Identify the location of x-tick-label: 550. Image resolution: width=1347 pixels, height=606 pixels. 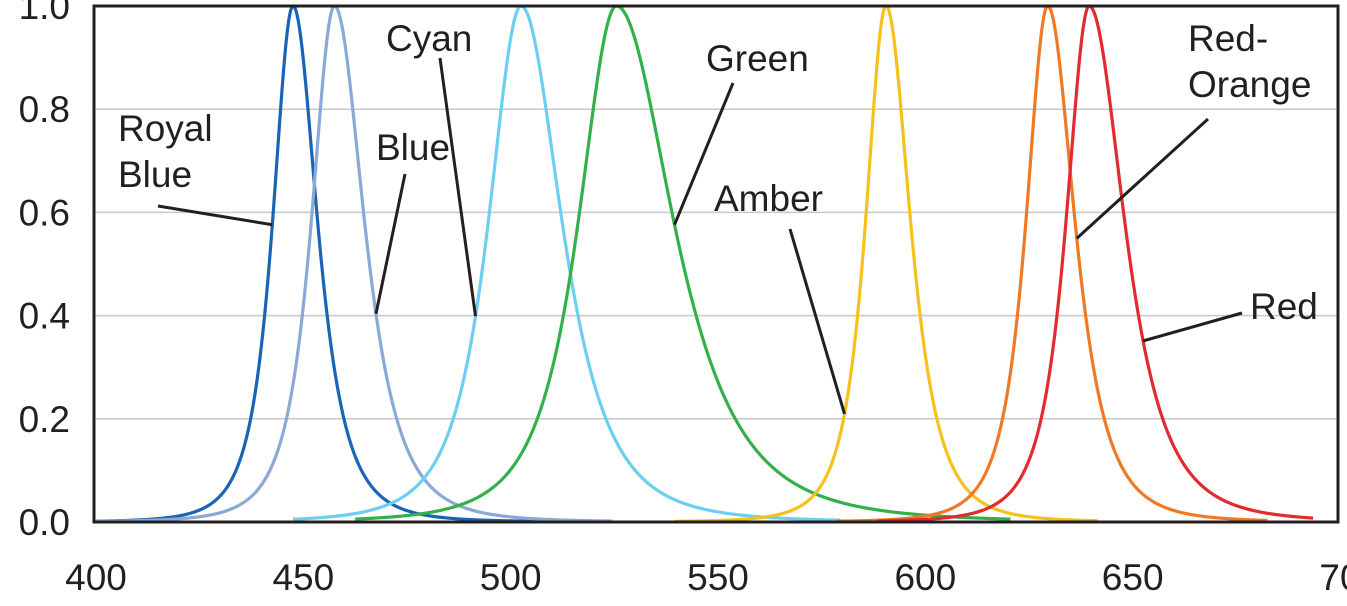
(718, 577).